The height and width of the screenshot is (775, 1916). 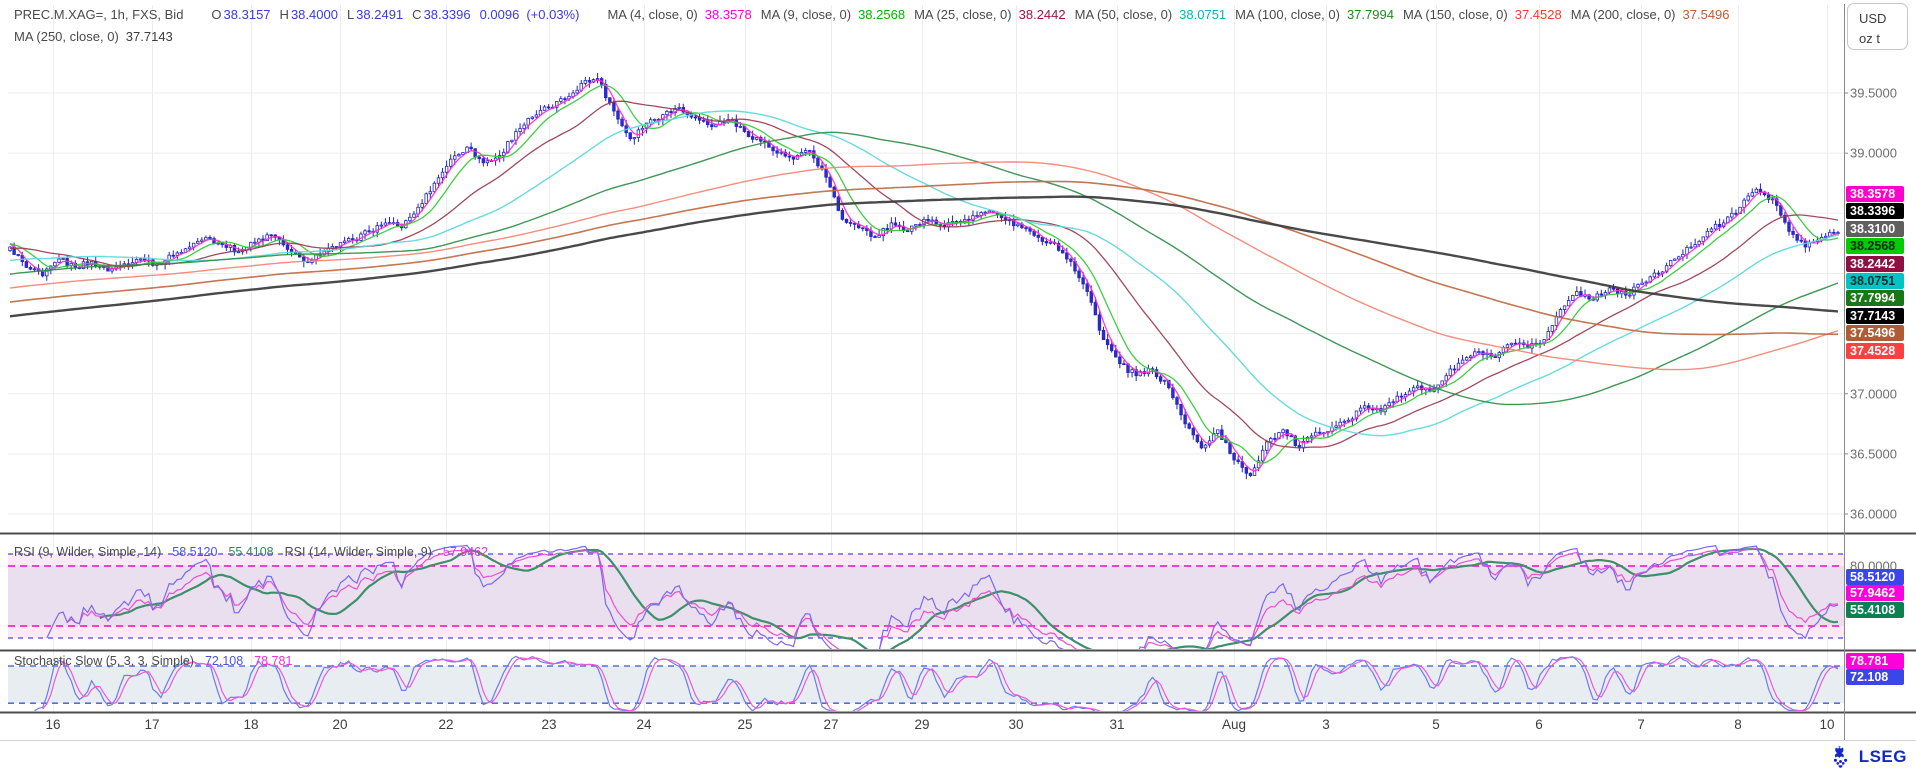 What do you see at coordinates (1117, 724) in the screenshot?
I see `x-axis-day-label: 31` at bounding box center [1117, 724].